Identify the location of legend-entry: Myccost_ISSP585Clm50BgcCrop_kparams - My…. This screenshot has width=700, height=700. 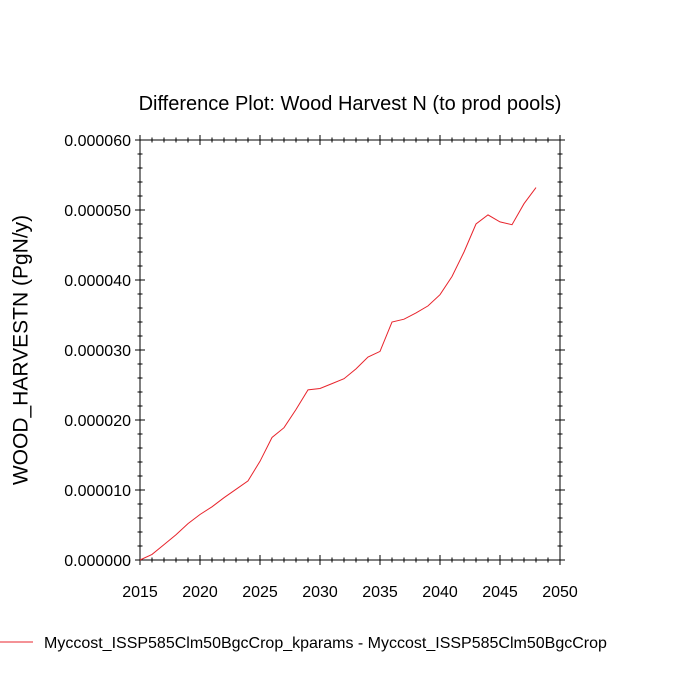
(325, 643).